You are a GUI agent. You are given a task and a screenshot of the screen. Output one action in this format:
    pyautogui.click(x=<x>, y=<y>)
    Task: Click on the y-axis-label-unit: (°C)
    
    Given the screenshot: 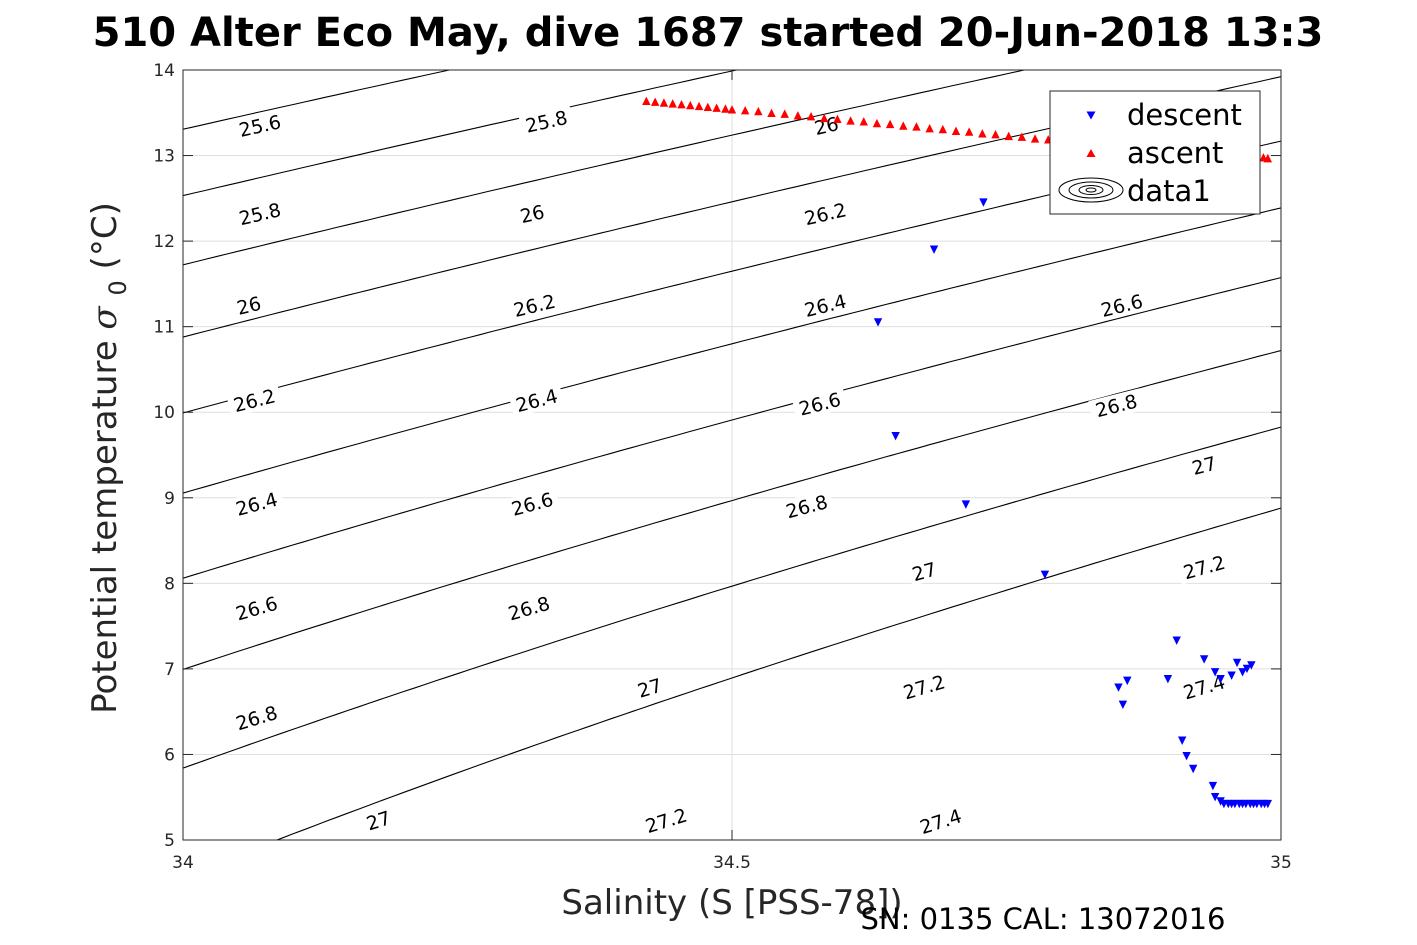 What is the action you would take?
    pyautogui.click(x=105, y=235)
    